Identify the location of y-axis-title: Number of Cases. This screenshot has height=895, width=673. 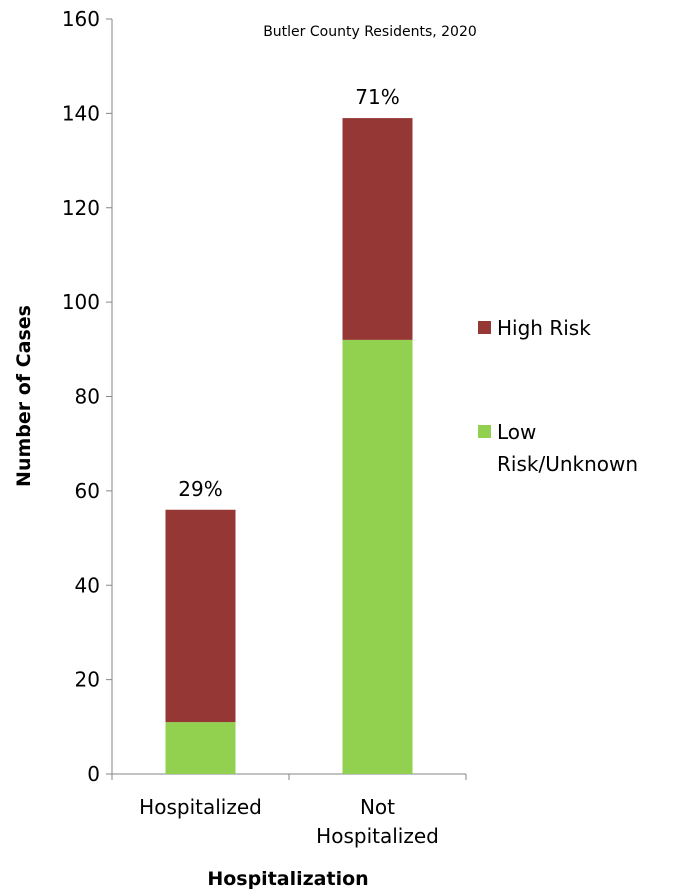
(24, 396).